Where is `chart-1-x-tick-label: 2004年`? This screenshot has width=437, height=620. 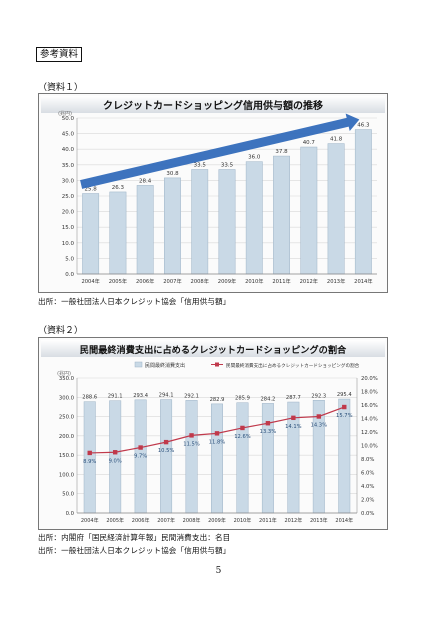
chart-1-x-tick-label: 2004年 is located at coordinates (90, 281).